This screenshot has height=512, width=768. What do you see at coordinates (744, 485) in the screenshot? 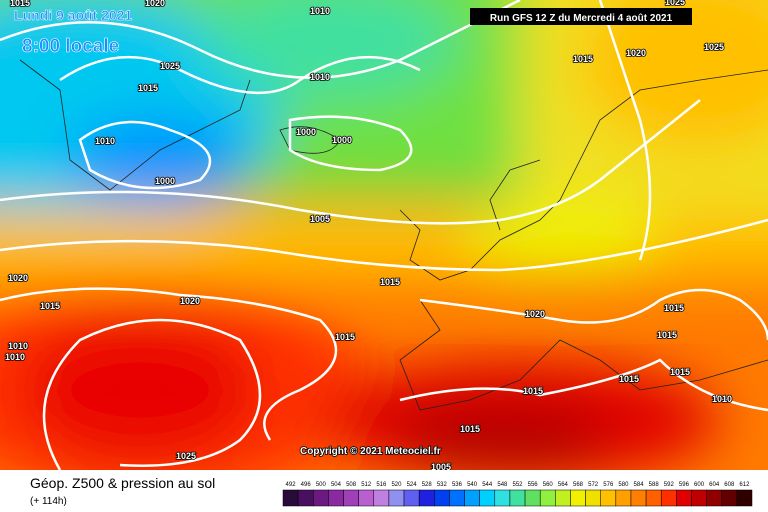
I see `scale-label: 612` at bounding box center [744, 485].